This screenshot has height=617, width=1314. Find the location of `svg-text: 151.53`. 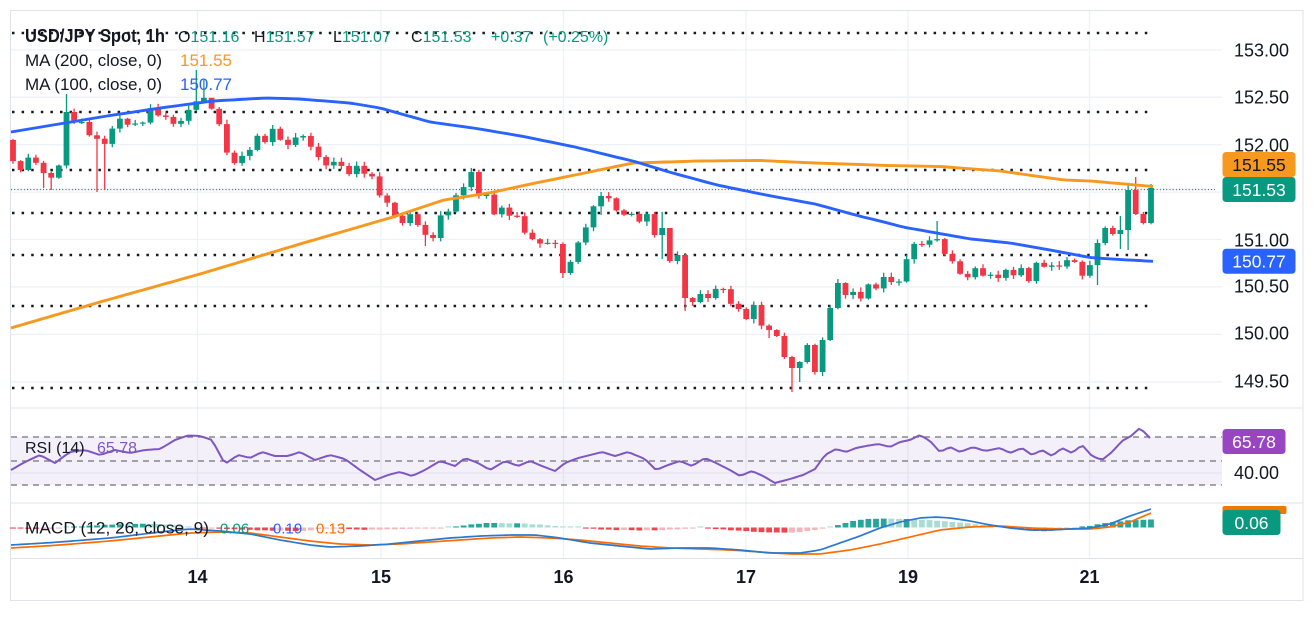

svg-text: 151.53 is located at coordinates (1259, 190).